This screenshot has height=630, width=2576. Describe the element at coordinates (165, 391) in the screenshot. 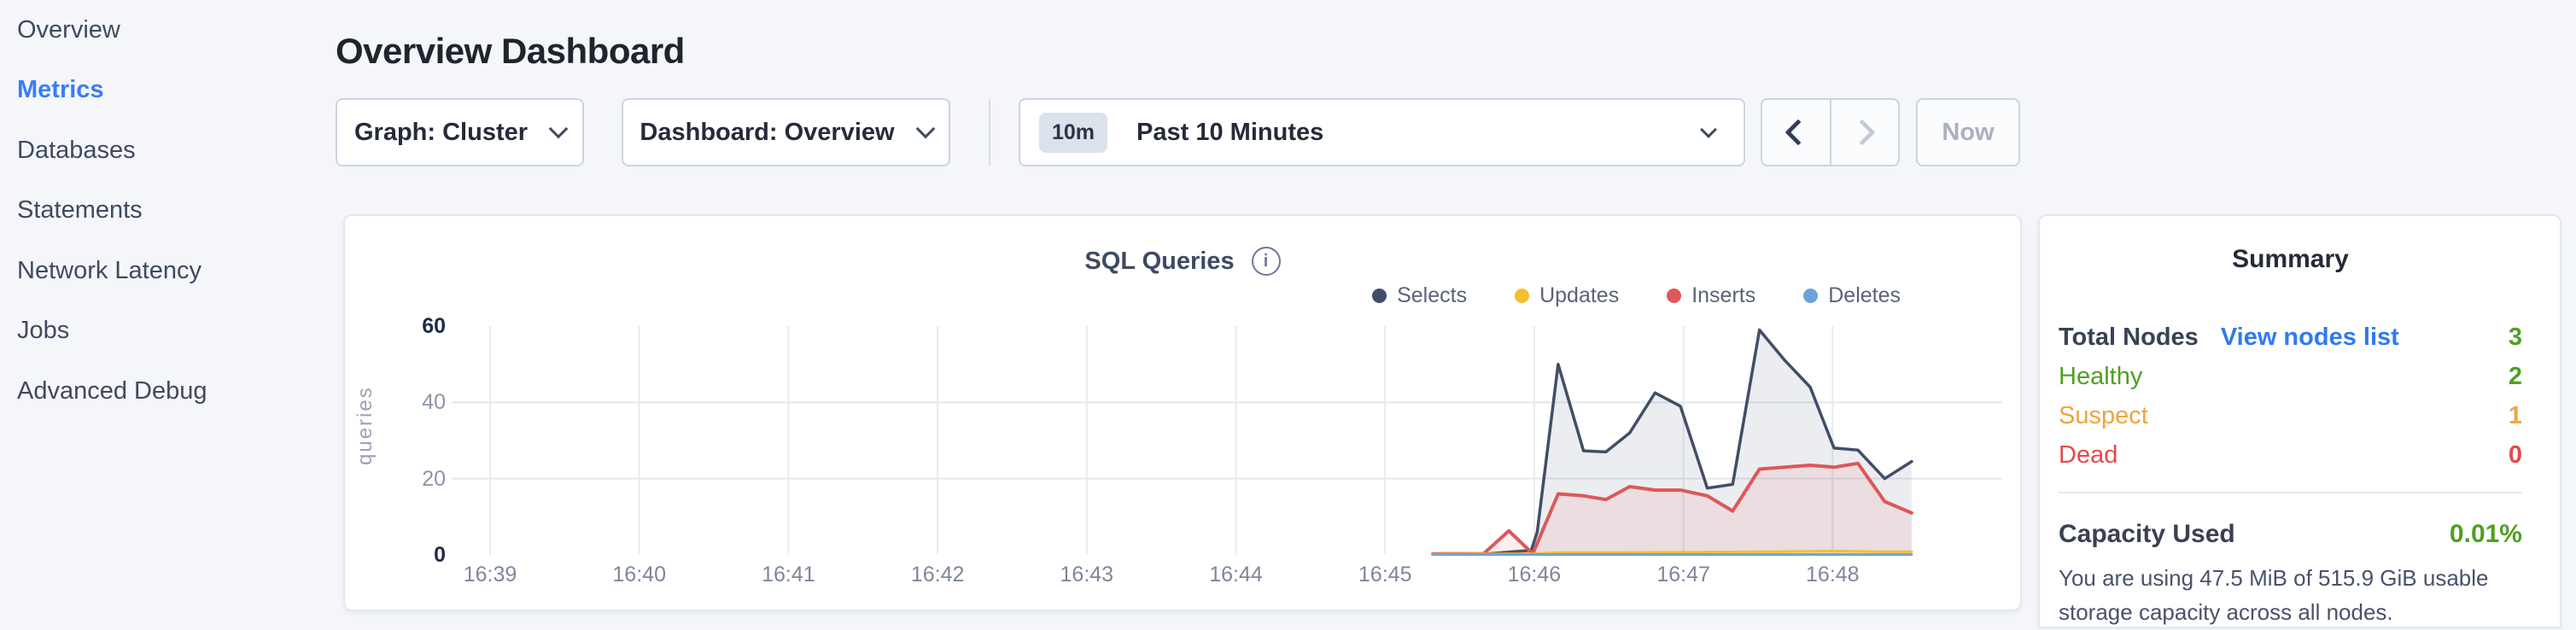

I see `sidebar-item-advanced-debug: Advanced Debug` at that location.